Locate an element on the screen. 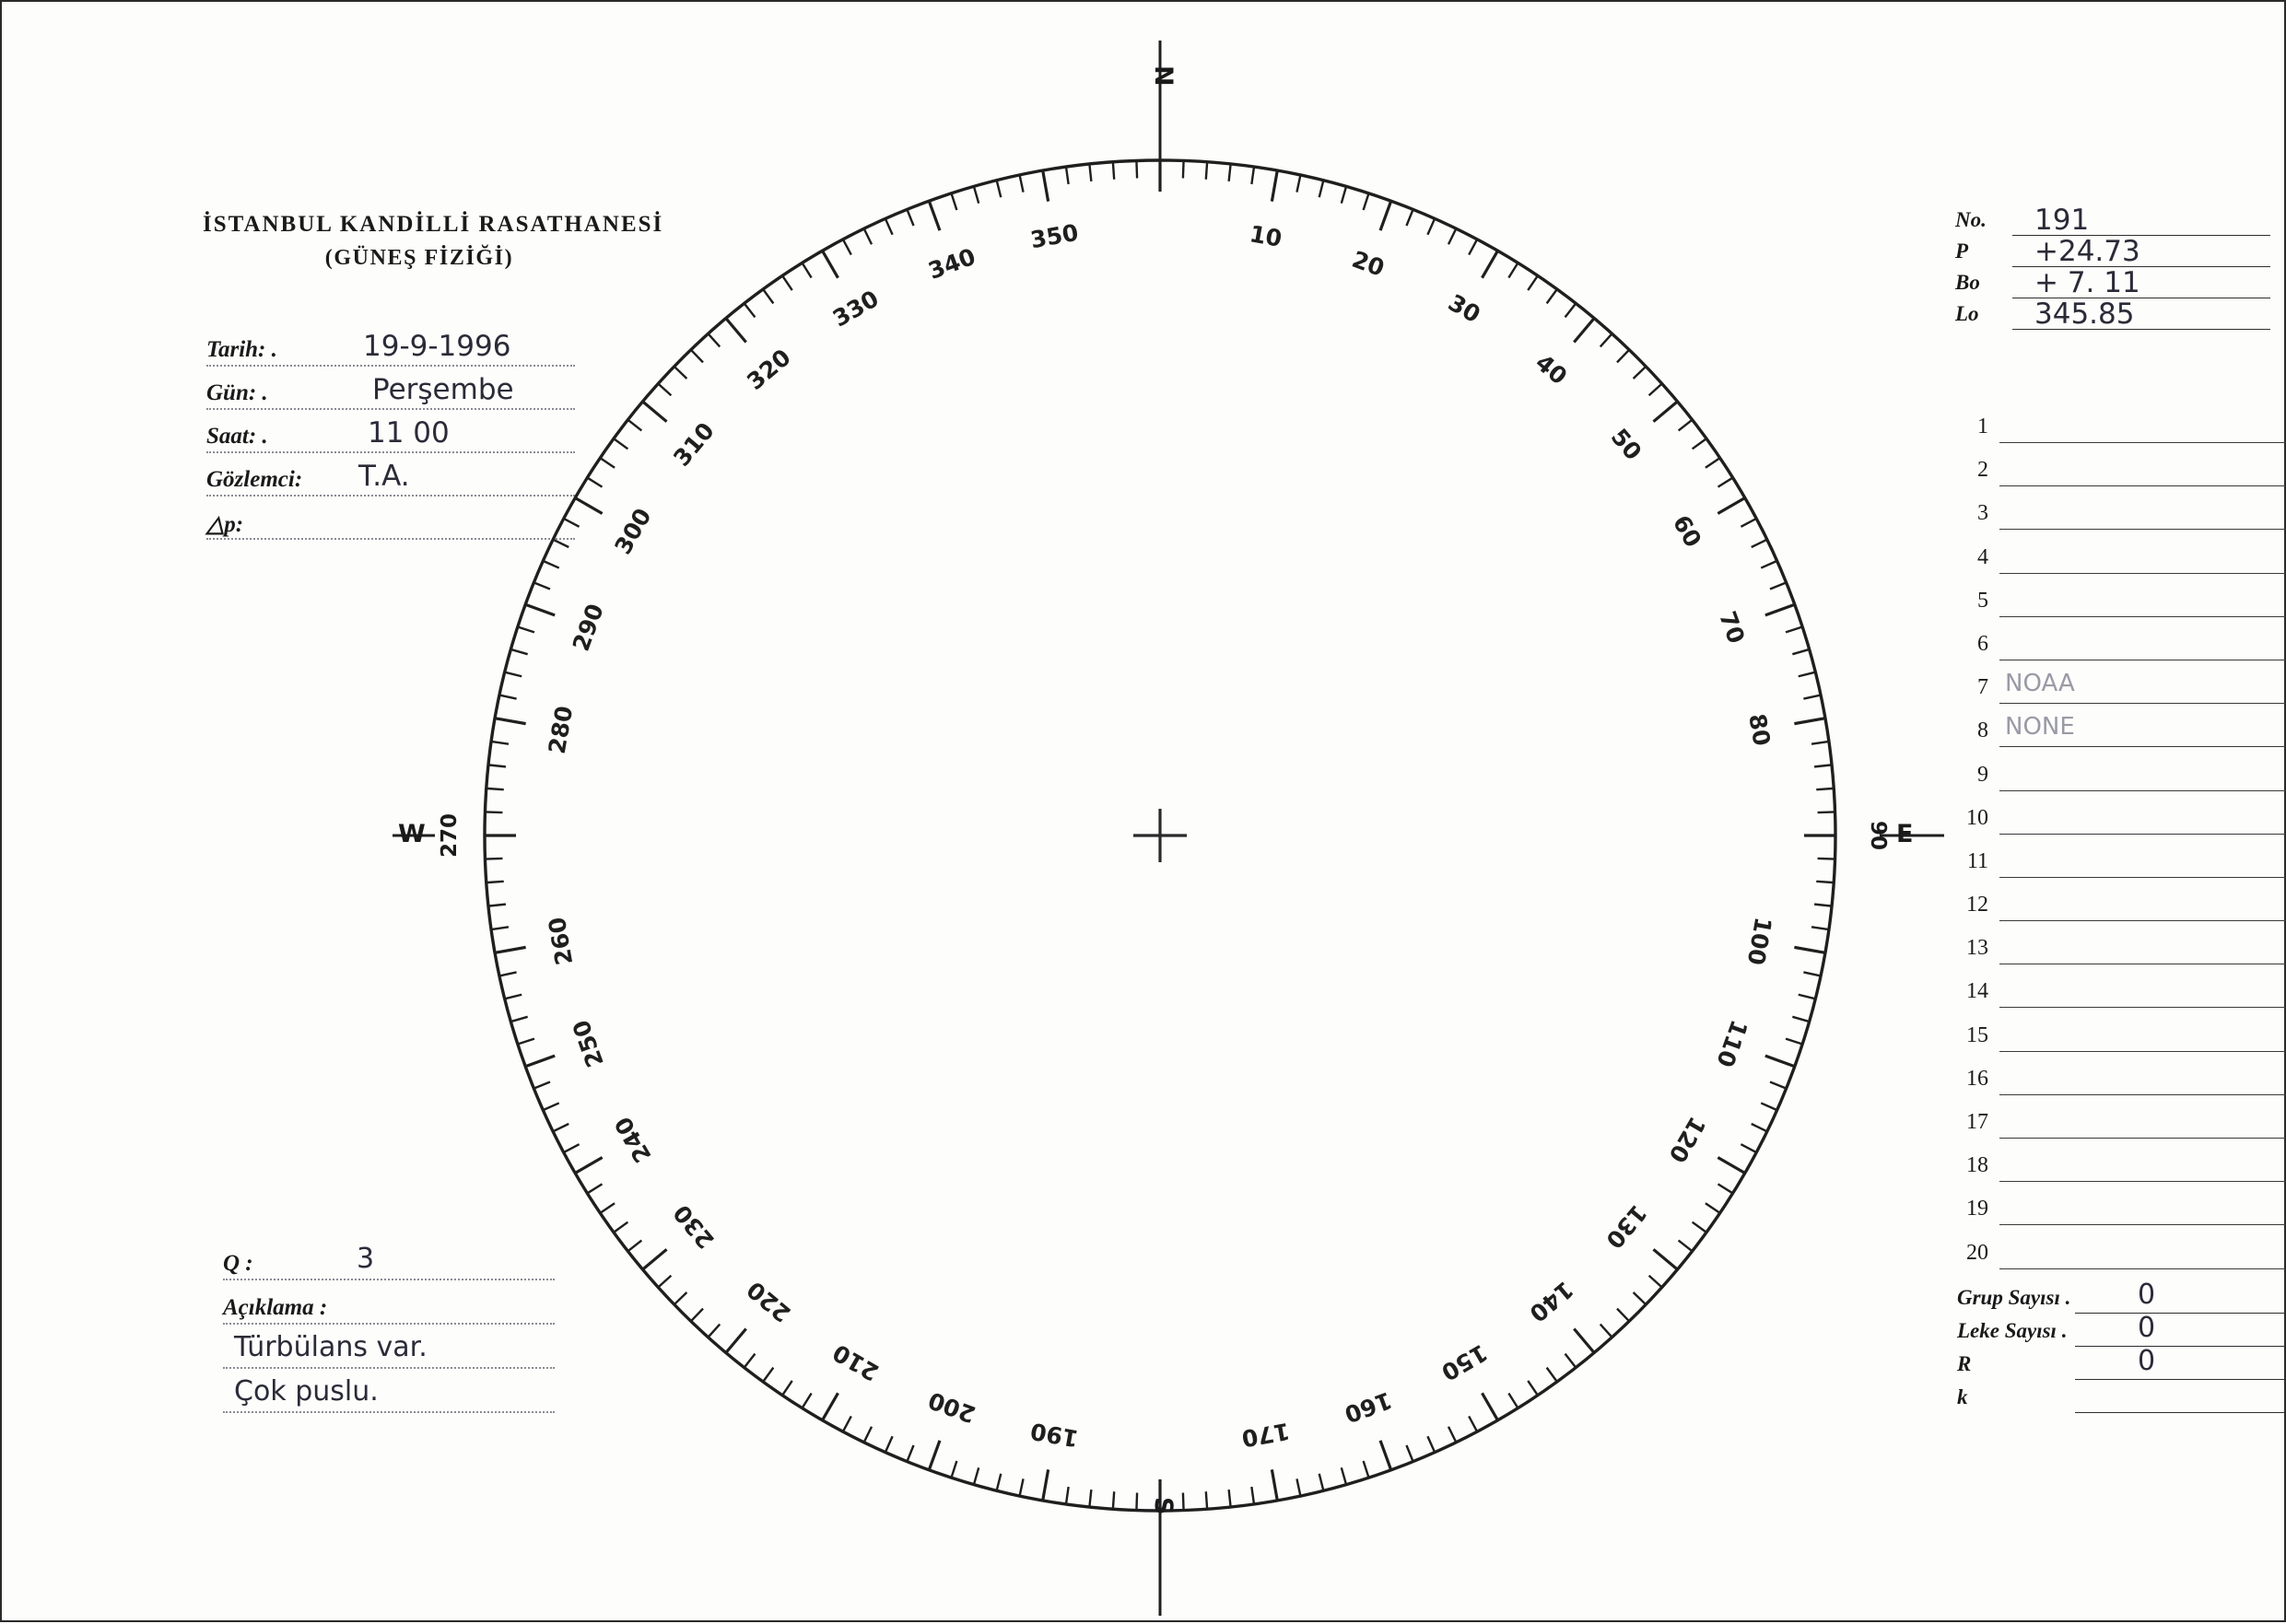  dial-degree-label: 20 is located at coordinates (1369, 264).